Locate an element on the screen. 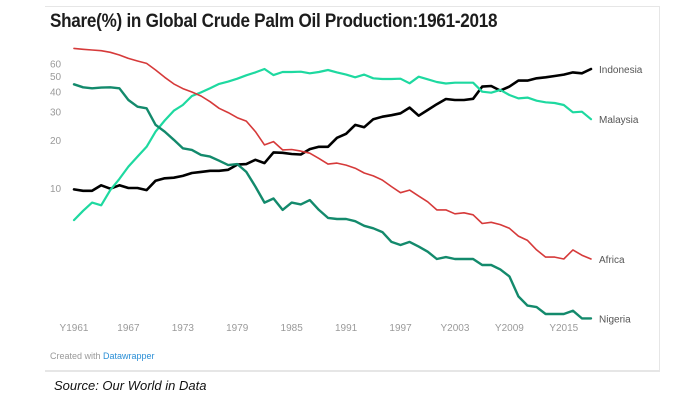 The width and height of the screenshot is (700, 400). series-label-malaysia: Malaysia is located at coordinates (619, 120).